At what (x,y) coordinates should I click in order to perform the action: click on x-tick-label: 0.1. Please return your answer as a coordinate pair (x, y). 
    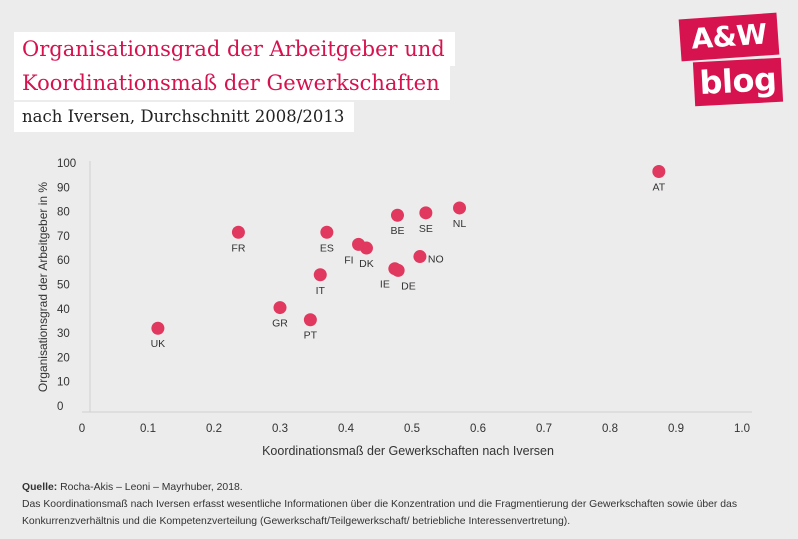
    Looking at the image, I should click on (148, 429).